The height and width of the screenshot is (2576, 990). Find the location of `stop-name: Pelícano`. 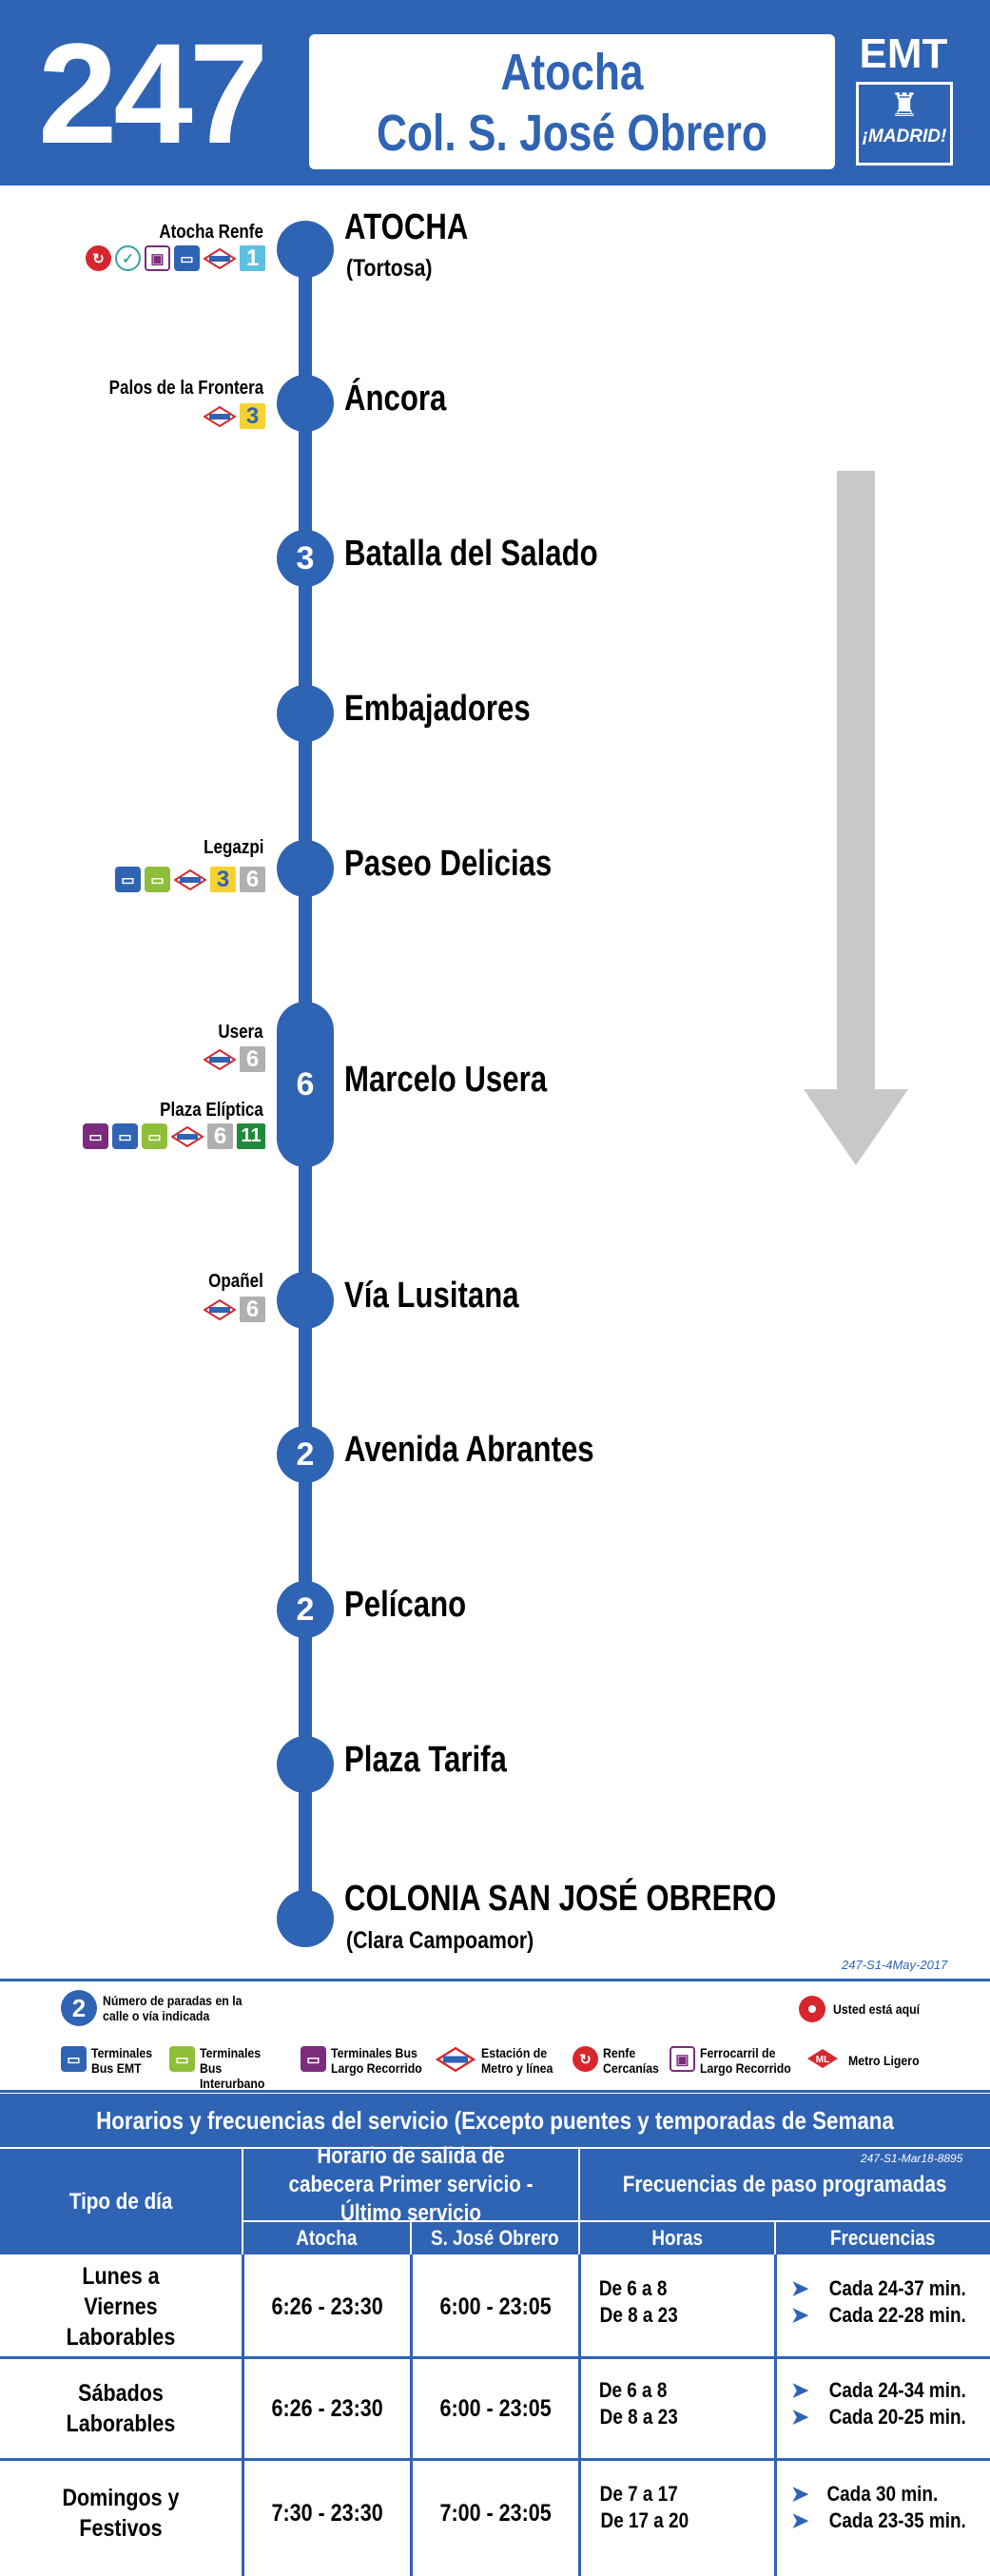

stop-name: Pelícano is located at coordinates (405, 1605).